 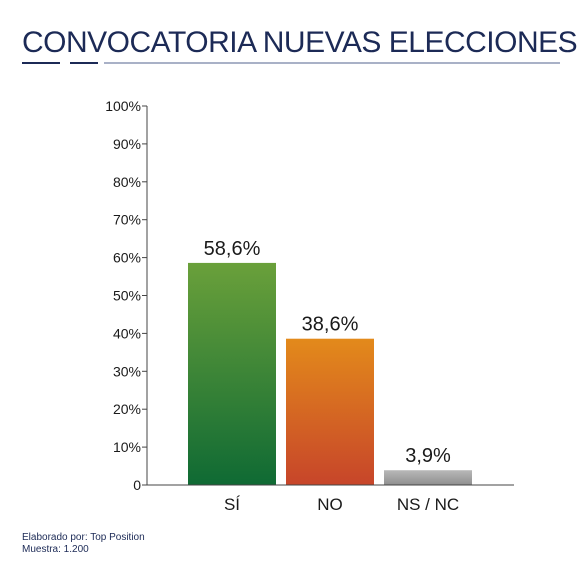 What do you see at coordinates (127, 409) in the screenshot?
I see `y-tick-label: 20%` at bounding box center [127, 409].